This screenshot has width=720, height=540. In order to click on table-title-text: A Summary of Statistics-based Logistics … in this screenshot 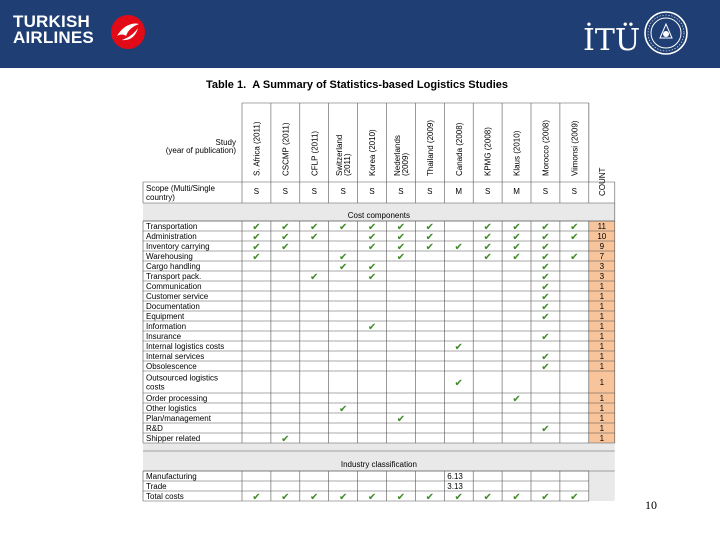, I will do `click(380, 85)`.